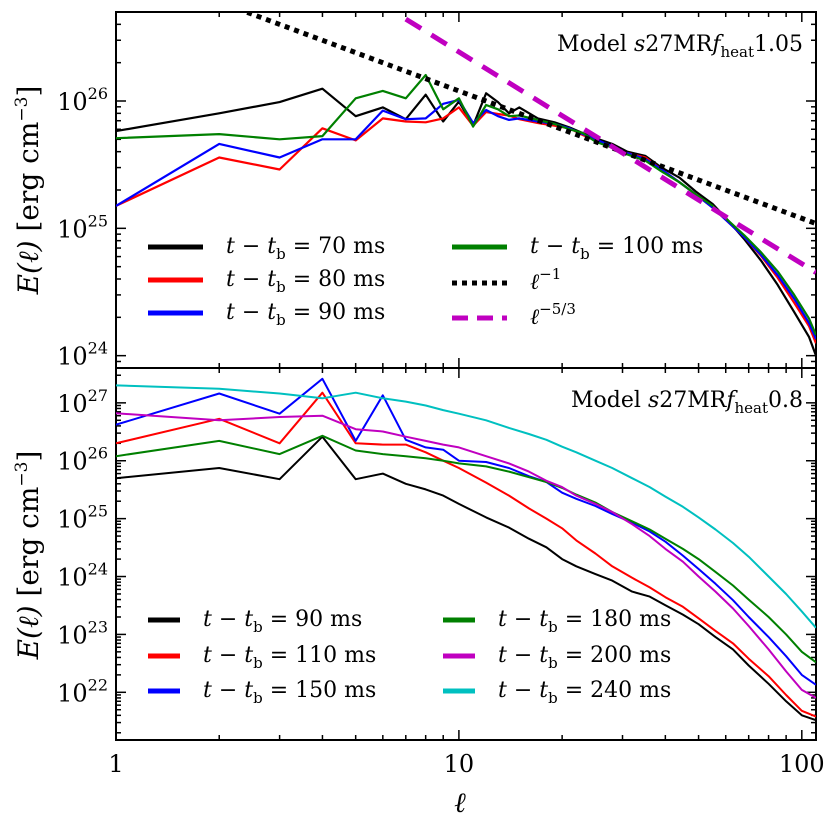  Describe the element at coordinates (82, 402) in the screenshot. I see `bottom-y-tick-label: 1027` at that location.